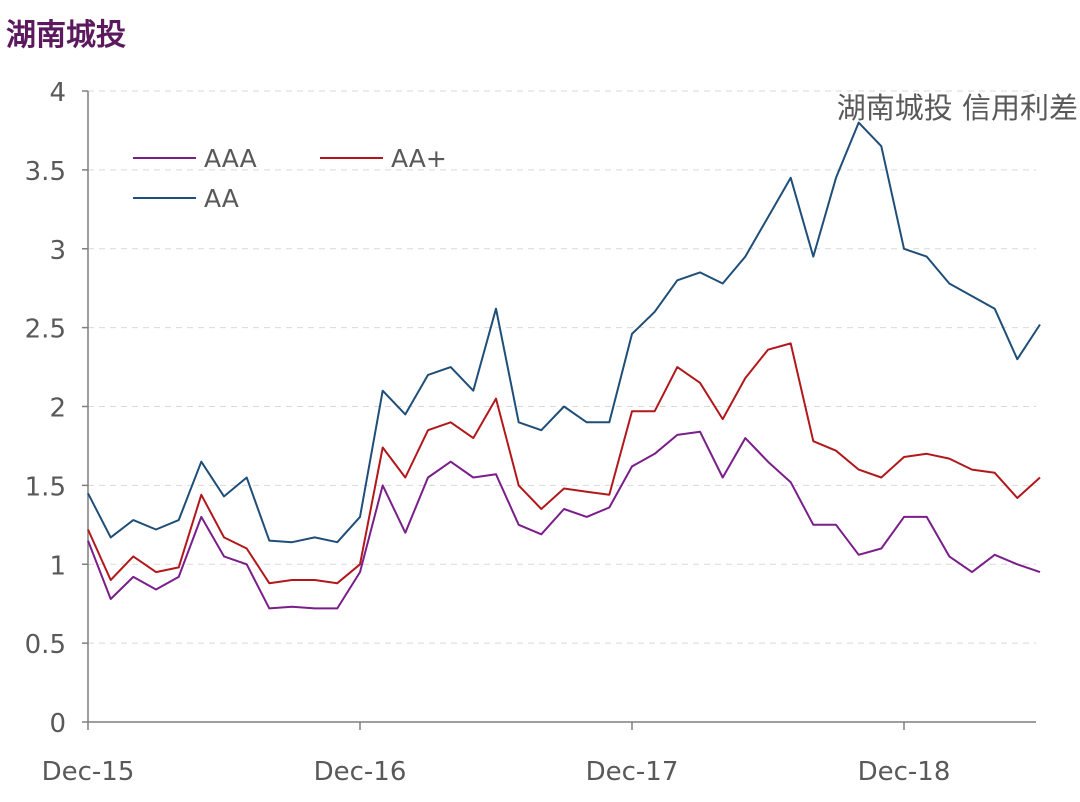 The image size is (1080, 802). What do you see at coordinates (904, 772) in the screenshot?
I see `x-tick-label: Dec-18` at bounding box center [904, 772].